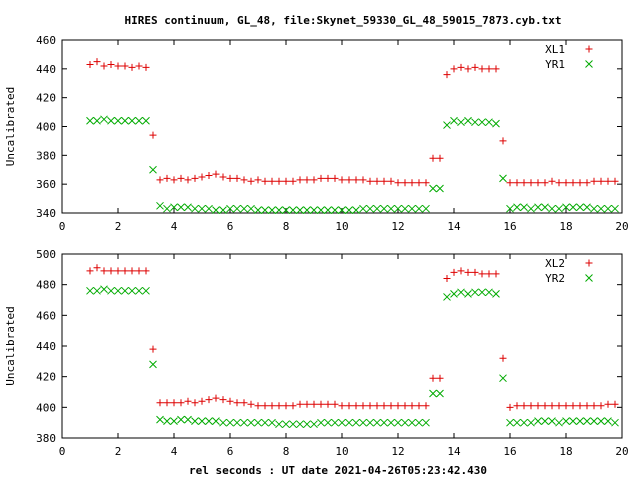  I want to click on x-tick-label-1-6: 12, so click(397, 451).